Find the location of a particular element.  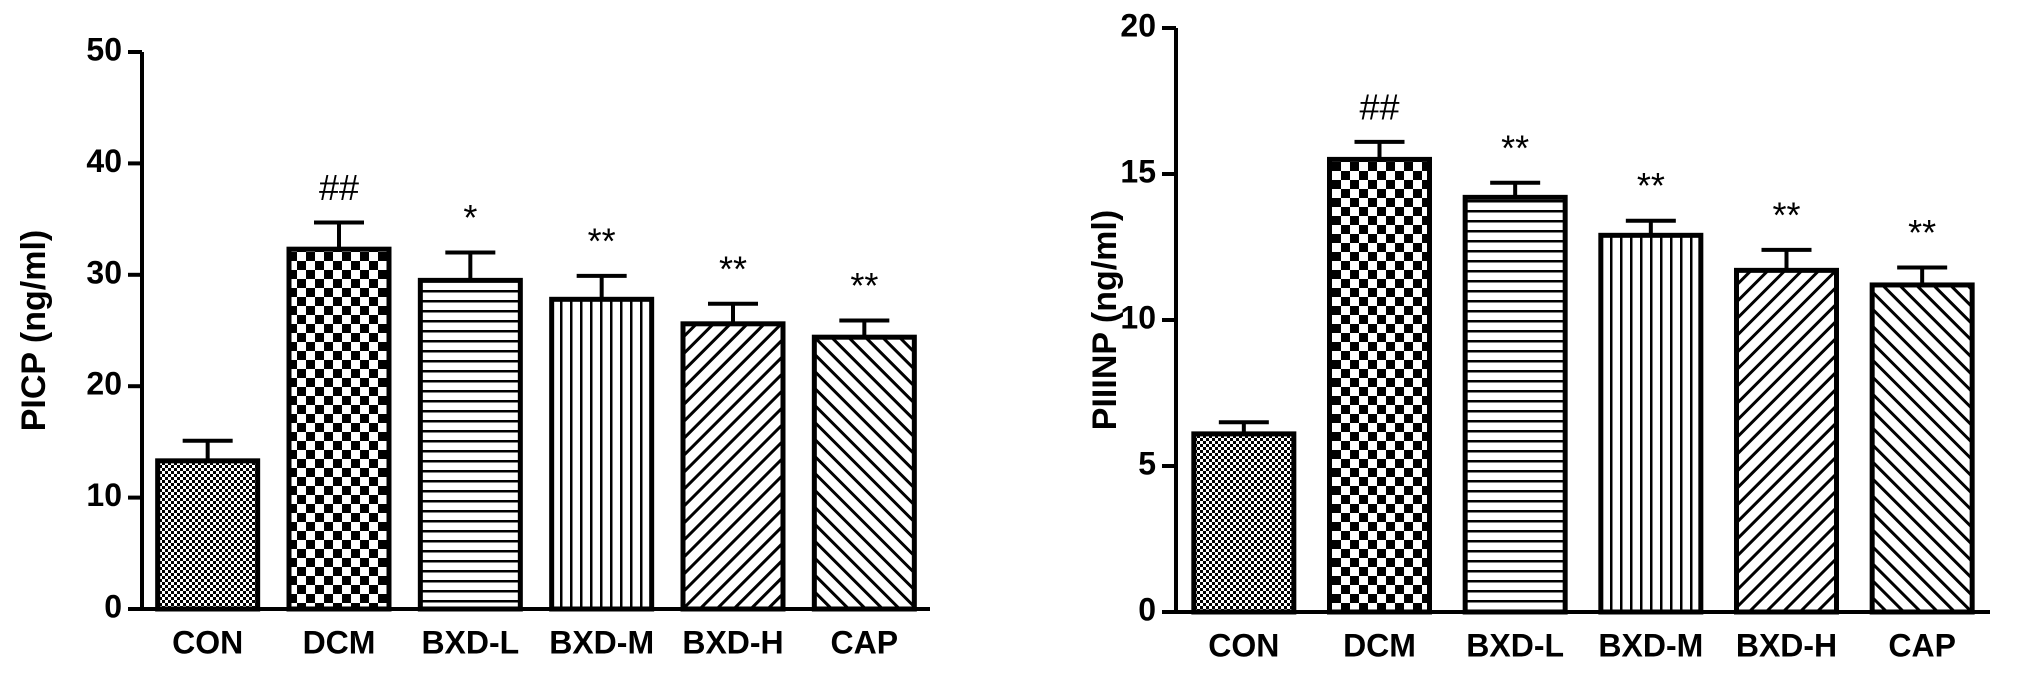

y-tick-label: 40 is located at coordinates (104, 161).